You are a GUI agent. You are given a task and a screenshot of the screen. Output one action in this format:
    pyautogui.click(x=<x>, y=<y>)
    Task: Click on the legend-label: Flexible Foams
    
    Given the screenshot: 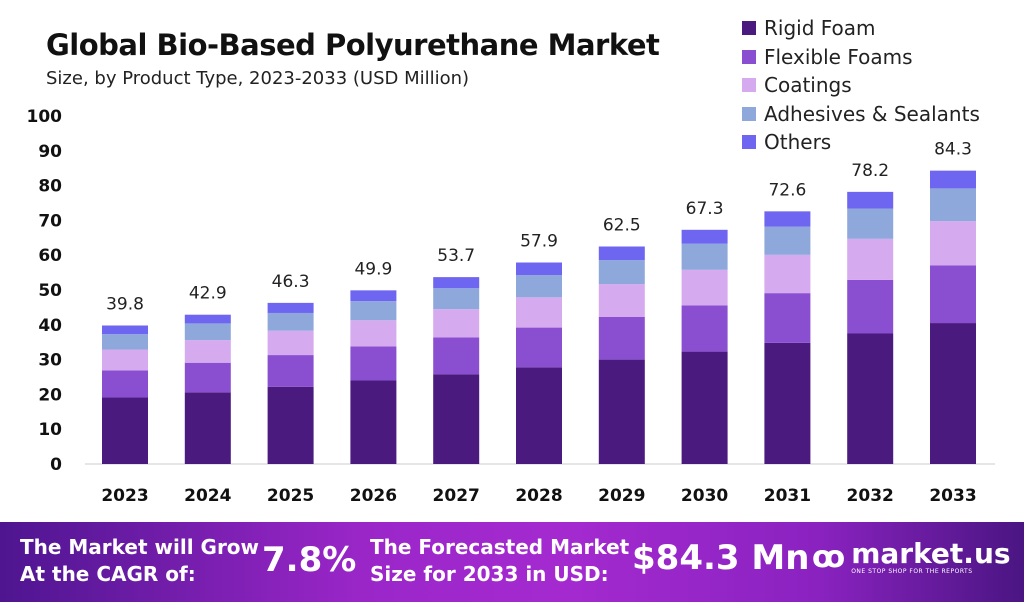 What is the action you would take?
    pyautogui.click(x=838, y=56)
    